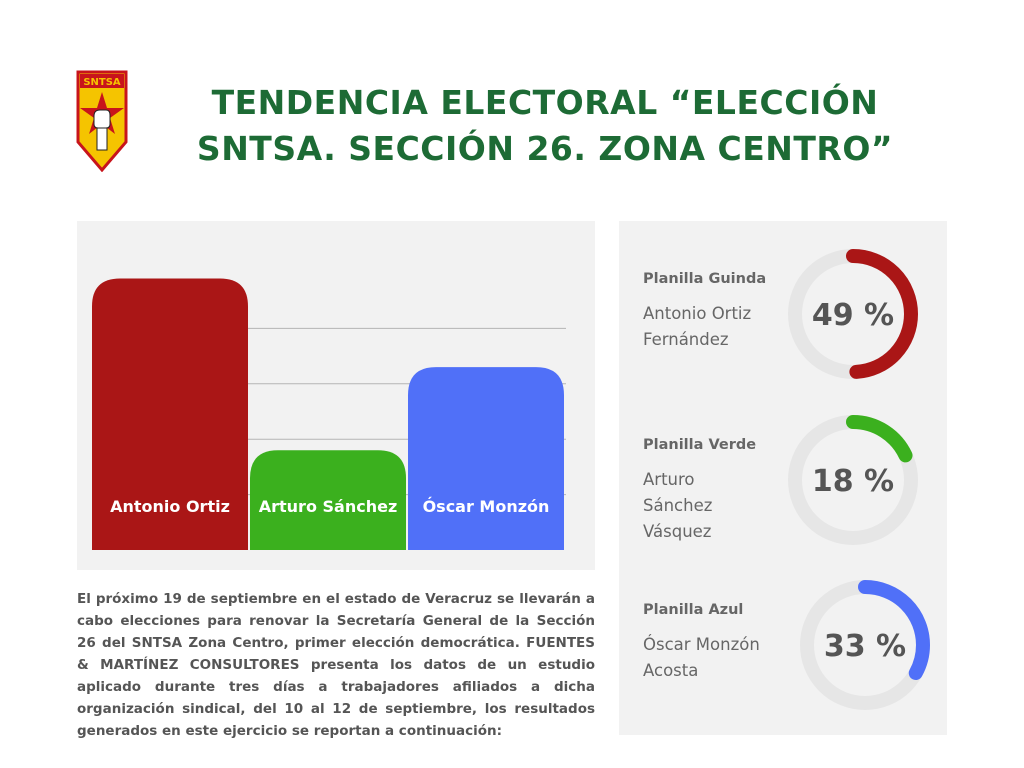 The height and width of the screenshot is (768, 1024). I want to click on bar-label: Antonio Ortiz, so click(170, 506).